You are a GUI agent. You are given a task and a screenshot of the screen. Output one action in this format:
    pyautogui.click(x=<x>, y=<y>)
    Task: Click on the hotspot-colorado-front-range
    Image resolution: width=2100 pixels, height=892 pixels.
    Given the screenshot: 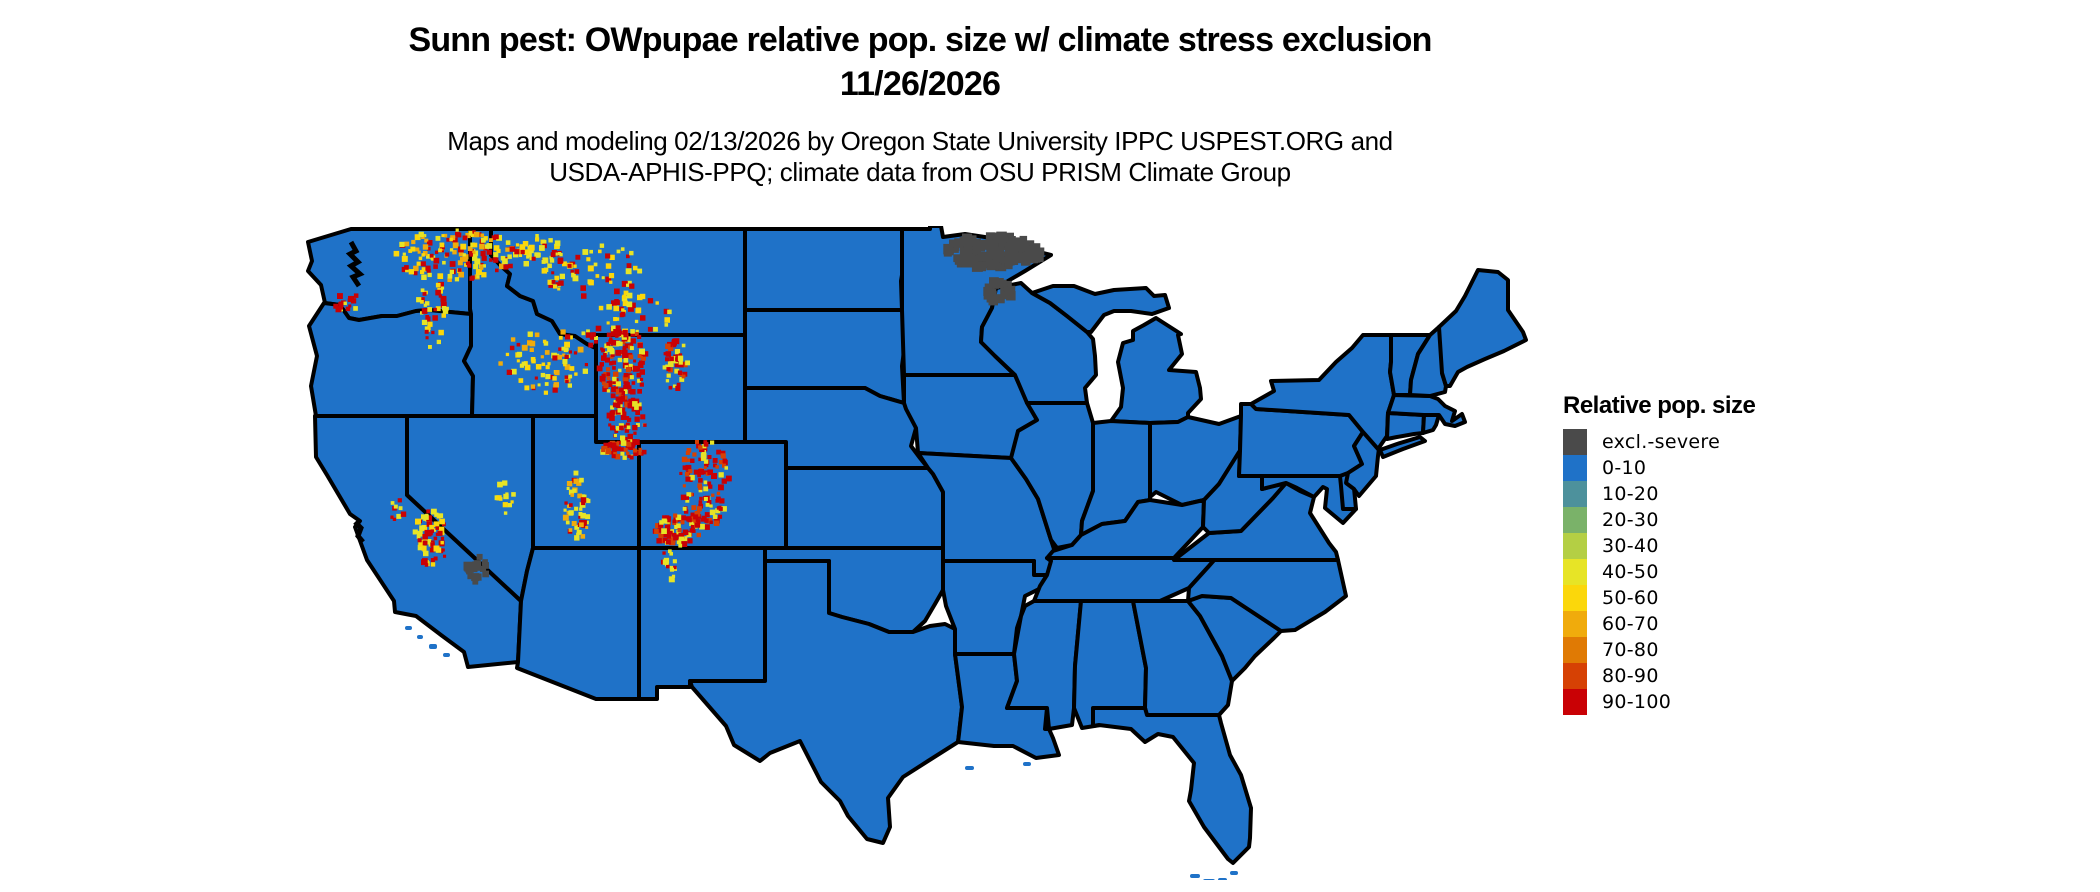 What is the action you would take?
    pyautogui.click(x=705, y=485)
    